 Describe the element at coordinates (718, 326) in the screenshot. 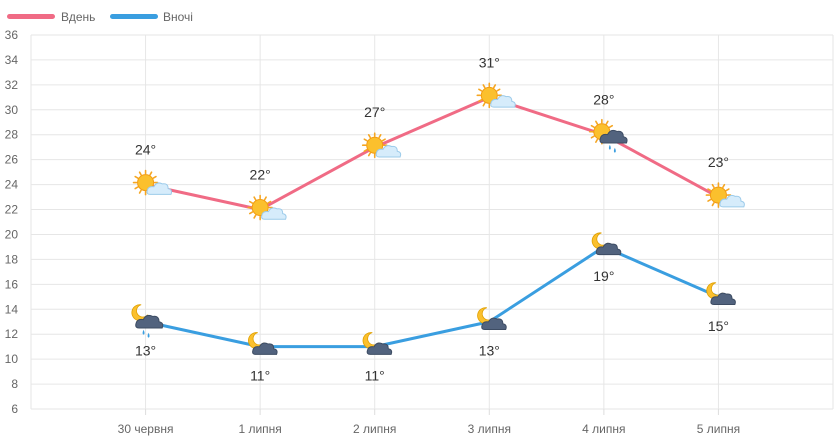

I see `night-temp-label: 15°` at that location.